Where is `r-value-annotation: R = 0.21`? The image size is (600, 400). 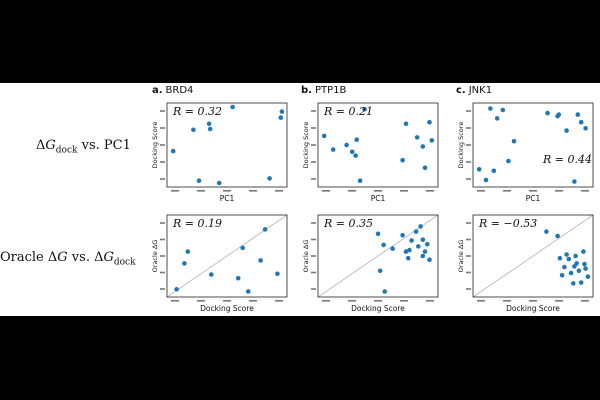 r-value-annotation: R = 0.21 is located at coordinates (348, 111).